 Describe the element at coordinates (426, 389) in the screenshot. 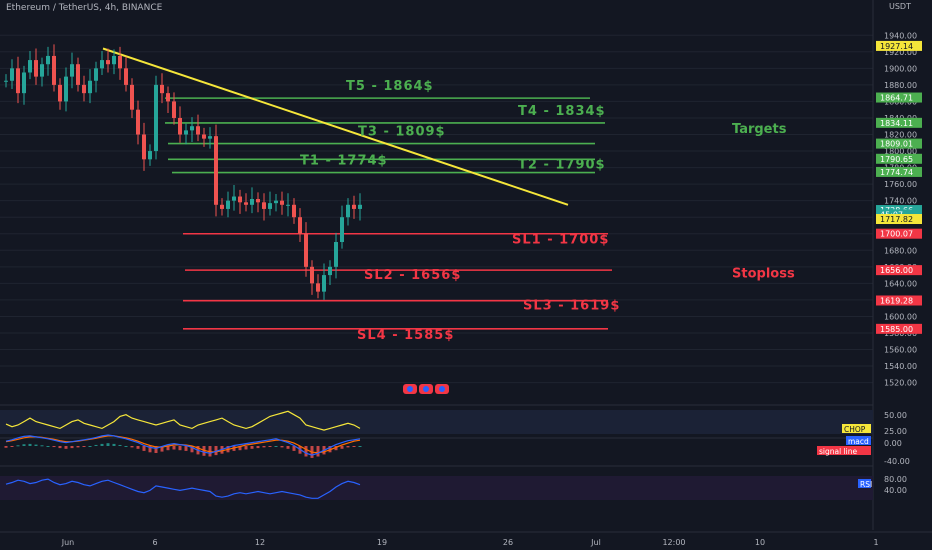

I see `indicator-badges` at that location.